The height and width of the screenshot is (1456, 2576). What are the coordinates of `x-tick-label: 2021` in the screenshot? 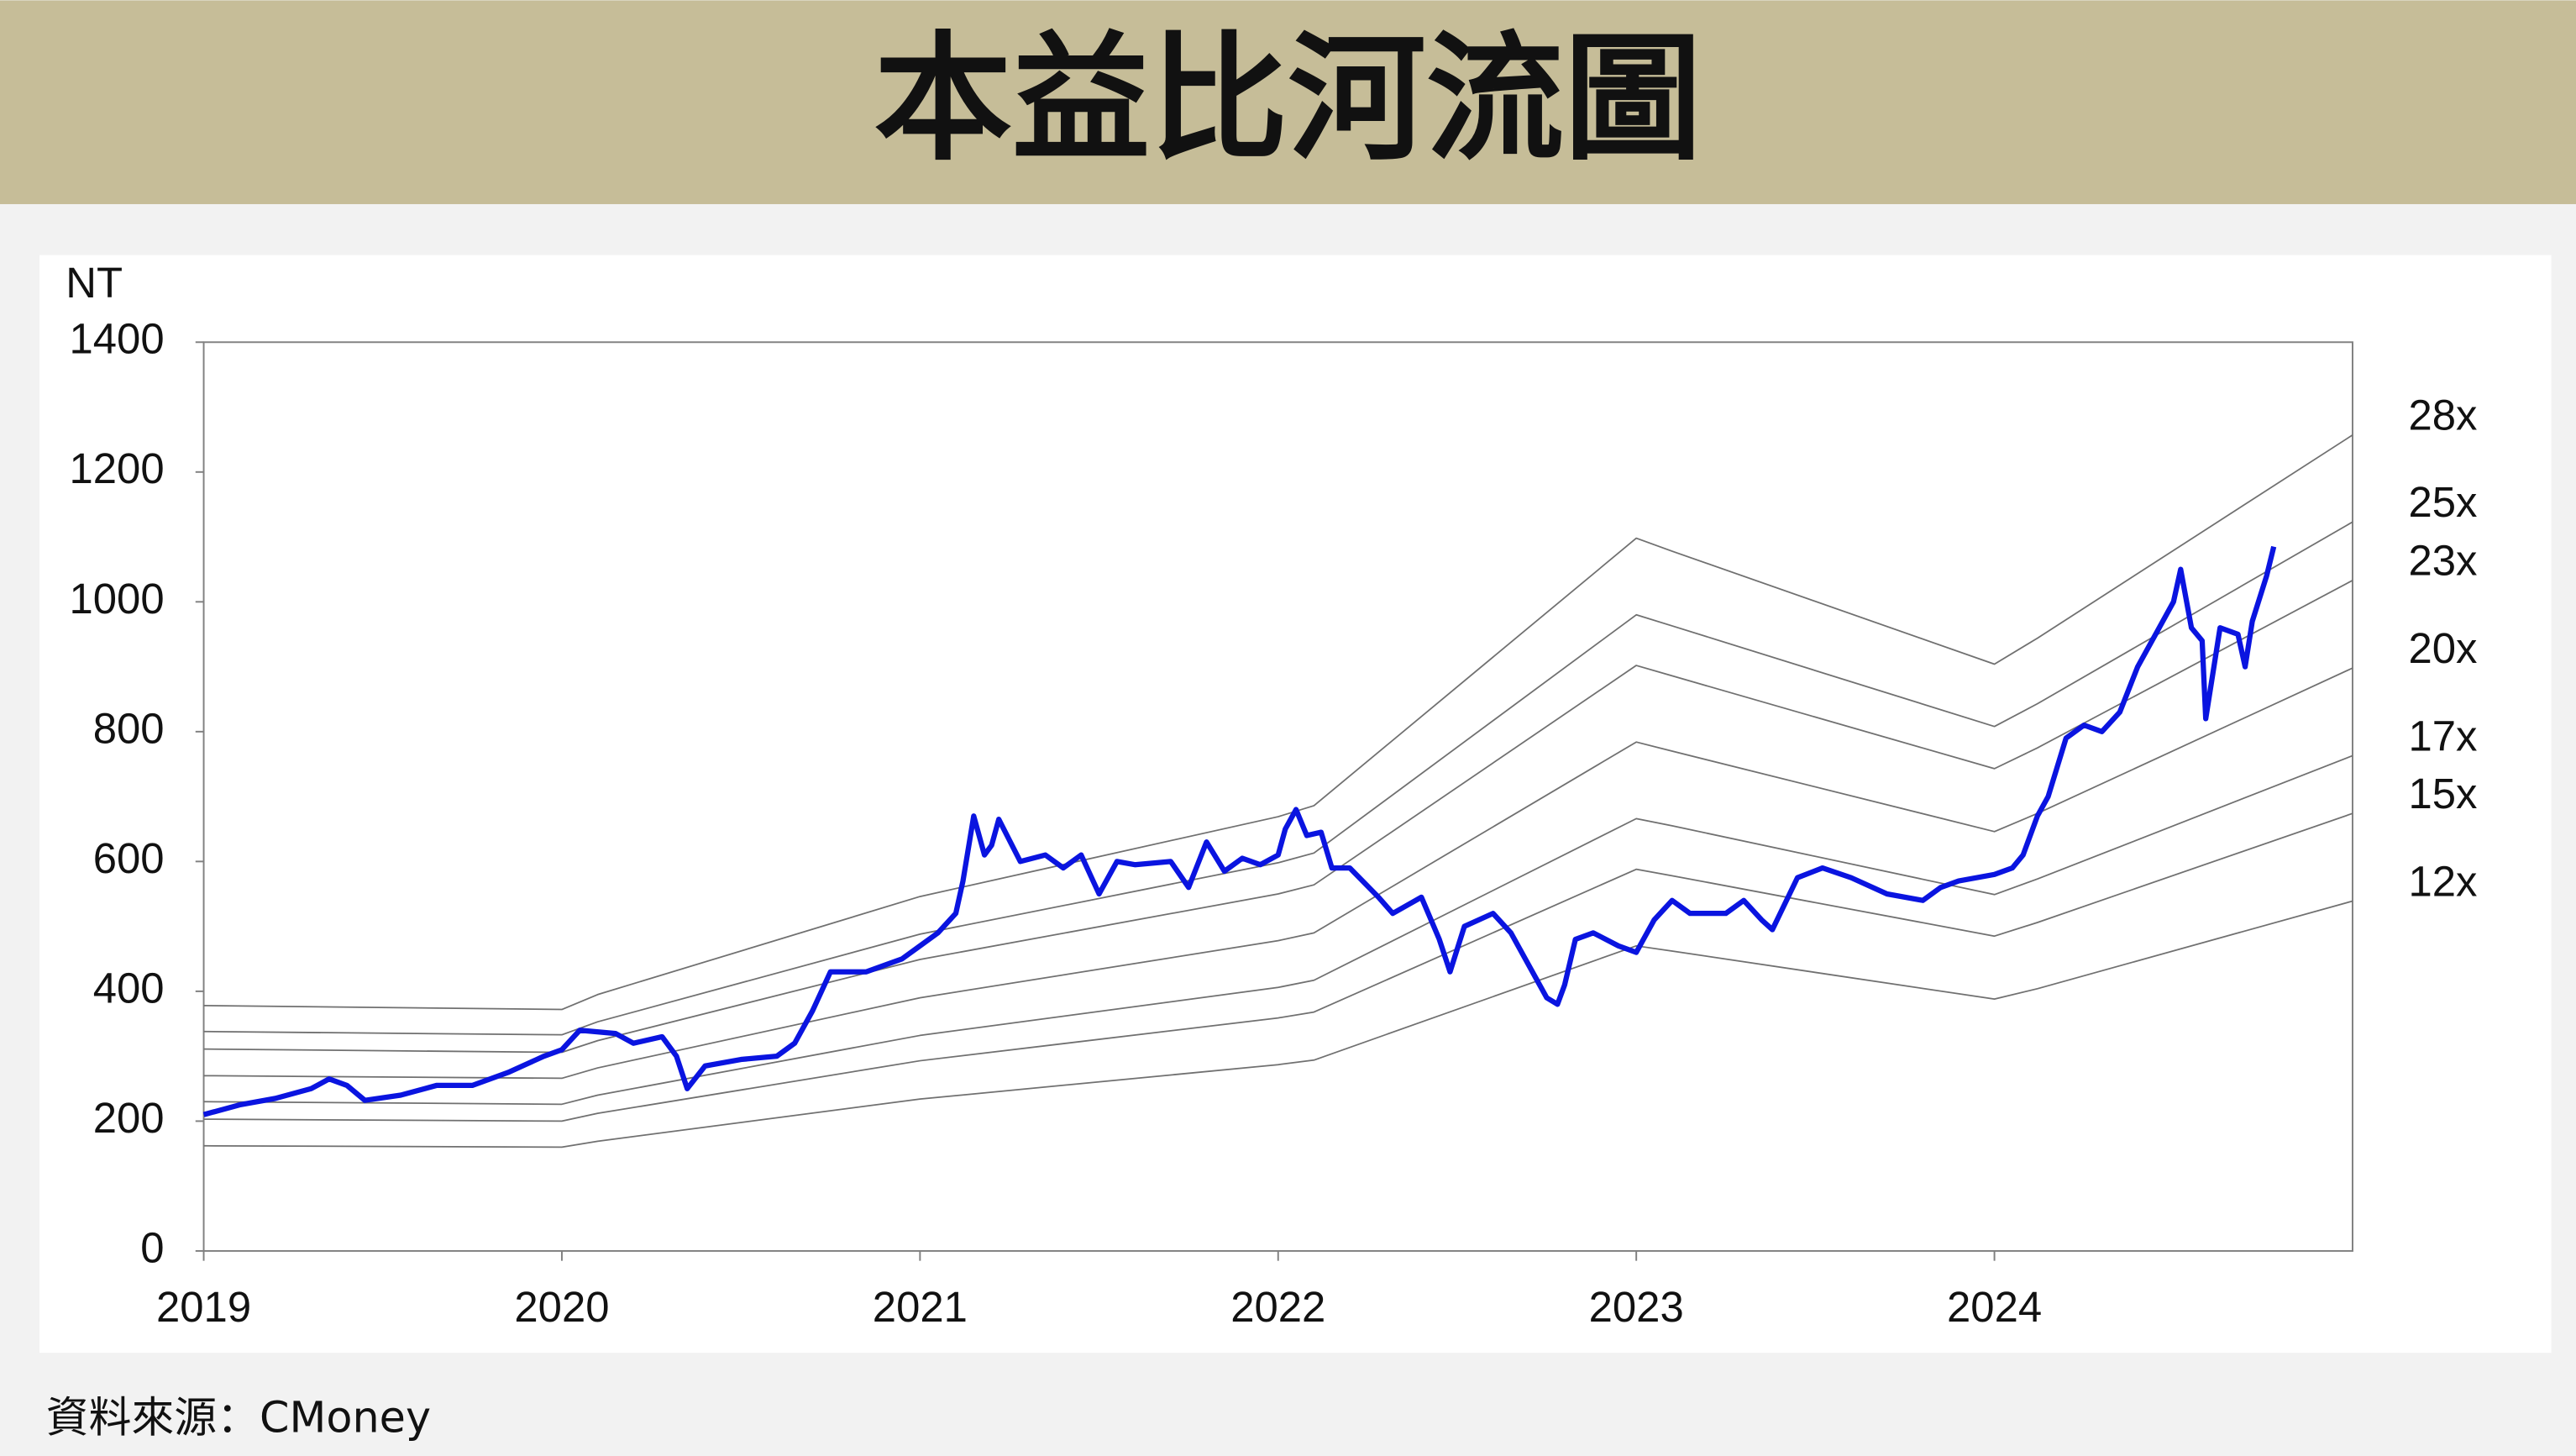 It's located at (920, 1307).